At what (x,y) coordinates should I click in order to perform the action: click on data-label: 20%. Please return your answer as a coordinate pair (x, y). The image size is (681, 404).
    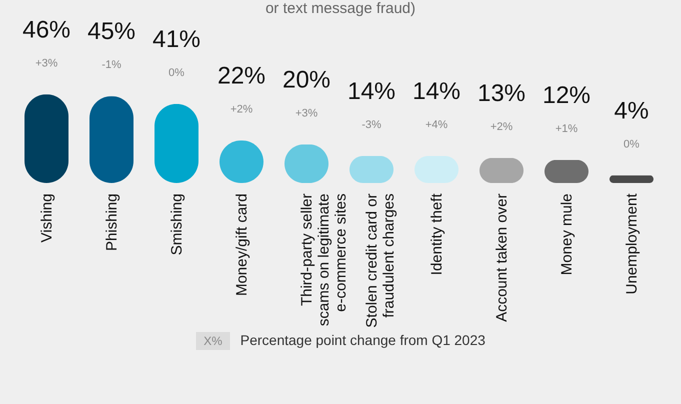
    Looking at the image, I should click on (306, 80).